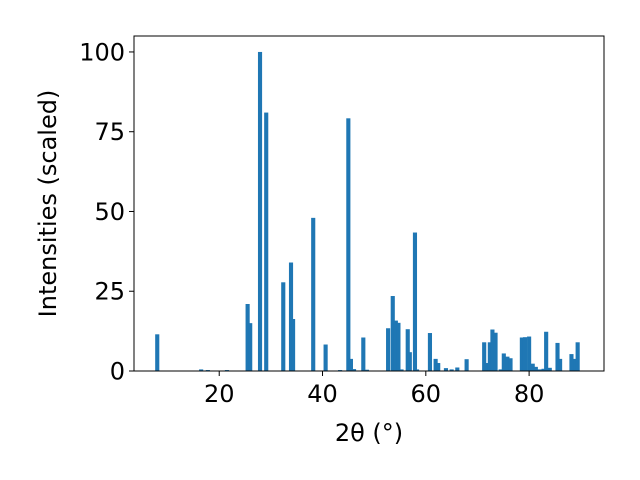 The width and height of the screenshot is (640, 480). Describe the element at coordinates (369, 433) in the screenshot. I see `x-axis-label: 2θ (°)` at that location.